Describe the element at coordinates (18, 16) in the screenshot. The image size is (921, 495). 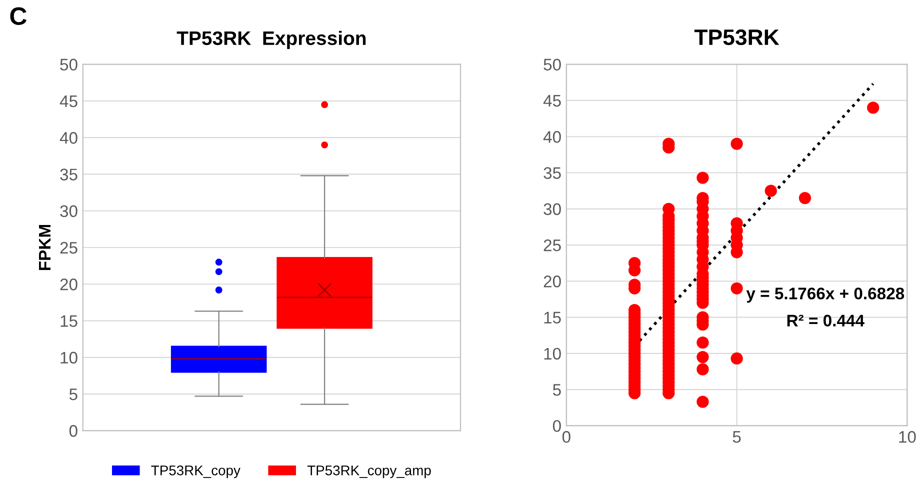
I see `text: C` at that location.